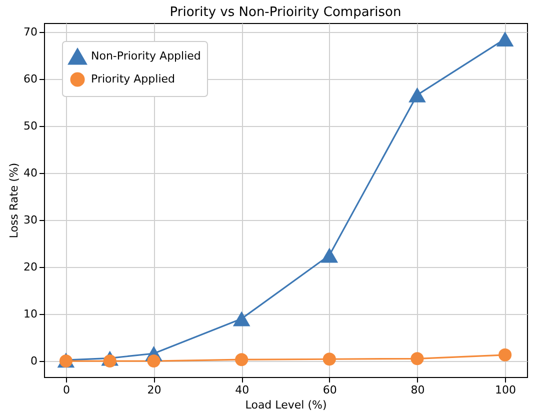 The height and width of the screenshot is (416, 533). I want to click on y-tick-label: 50, so click(31, 125).